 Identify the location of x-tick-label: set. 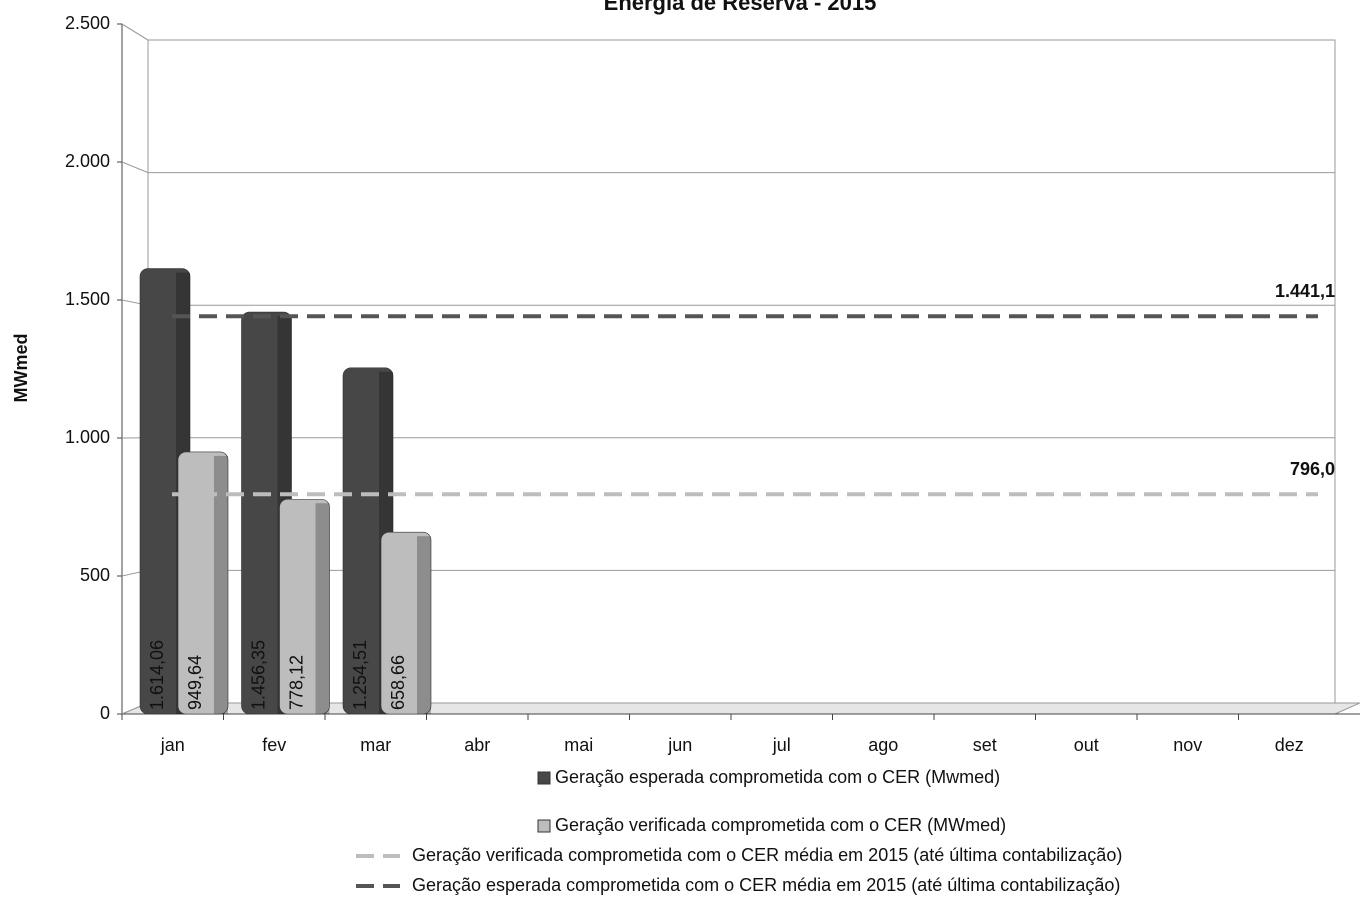
(985, 745).